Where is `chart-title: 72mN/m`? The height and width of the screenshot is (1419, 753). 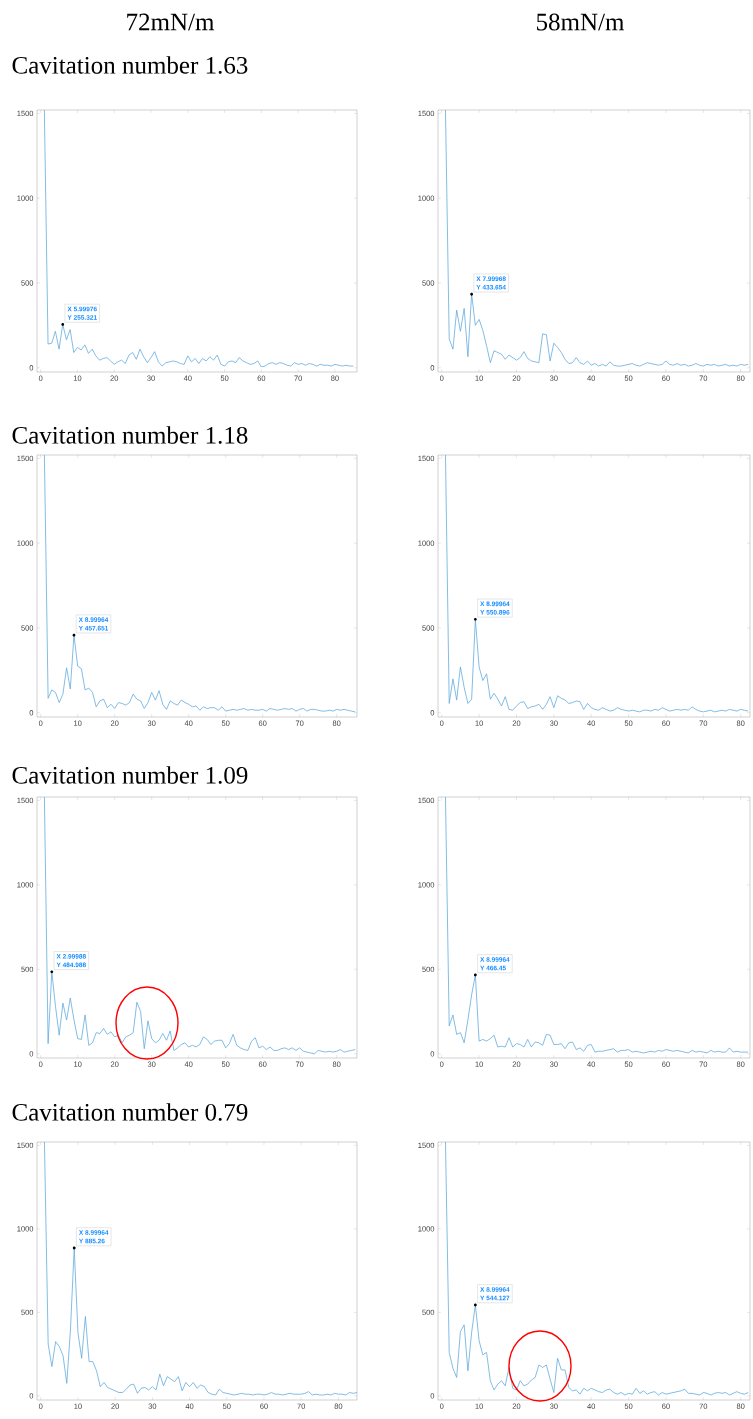 chart-title: 72mN/m is located at coordinates (171, 22).